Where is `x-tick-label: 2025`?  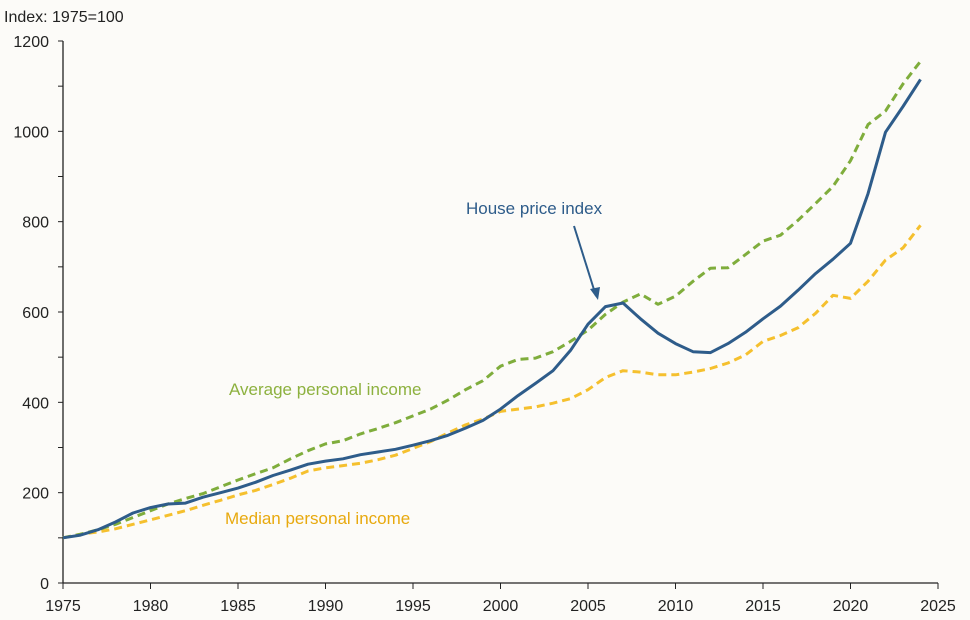
x-tick-label: 2025 is located at coordinates (938, 606).